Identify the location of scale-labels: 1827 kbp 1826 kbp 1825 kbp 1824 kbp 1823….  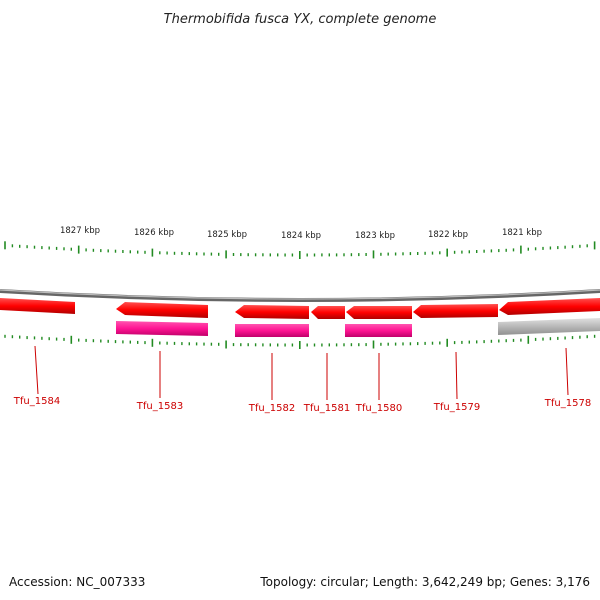
(301, 233).